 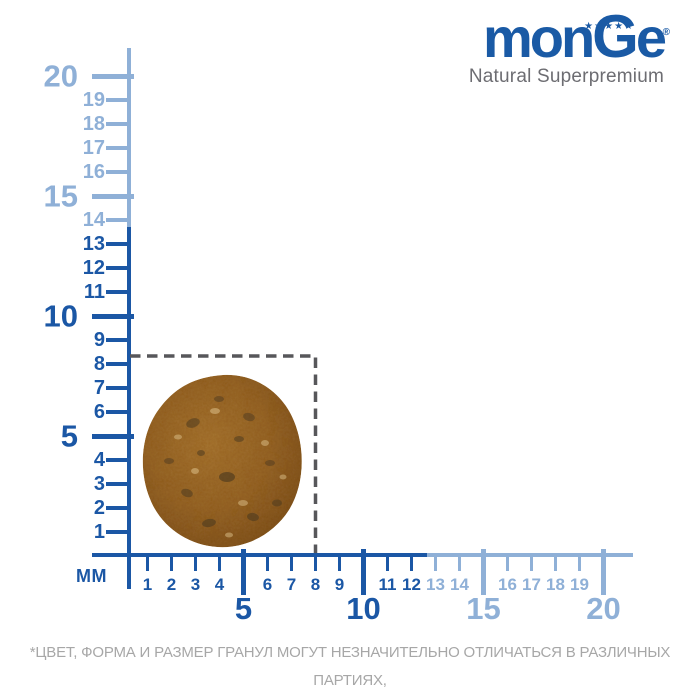 I want to click on kibble-body, so click(x=222, y=461).